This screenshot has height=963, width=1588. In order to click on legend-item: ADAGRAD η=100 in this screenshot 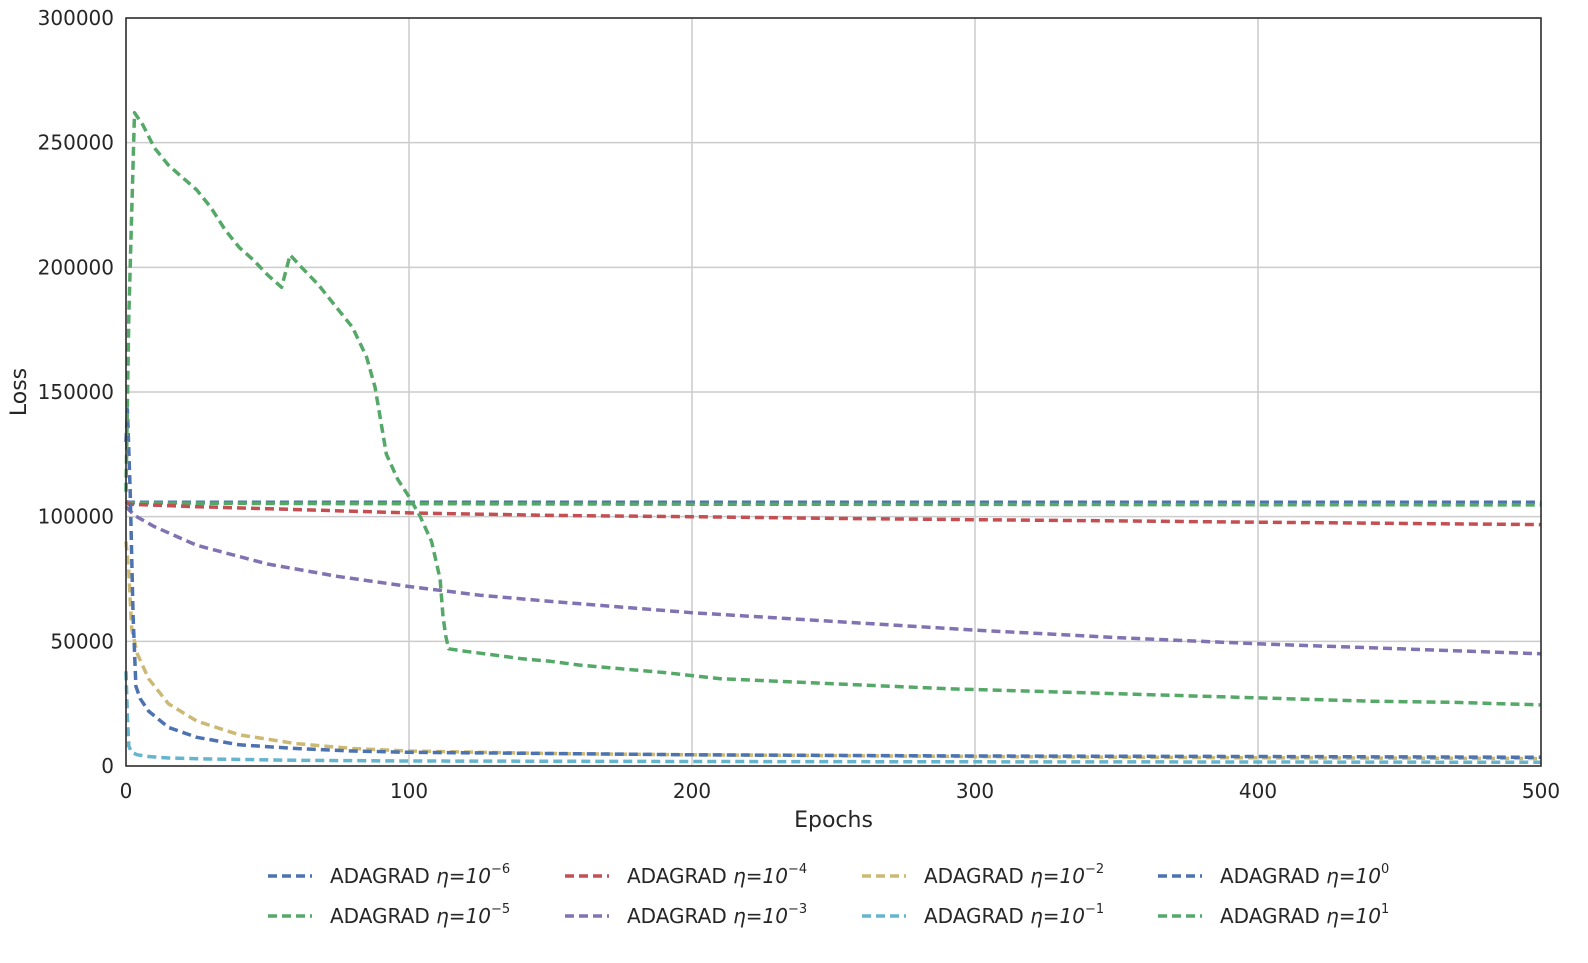, I will do `click(1273, 875)`.